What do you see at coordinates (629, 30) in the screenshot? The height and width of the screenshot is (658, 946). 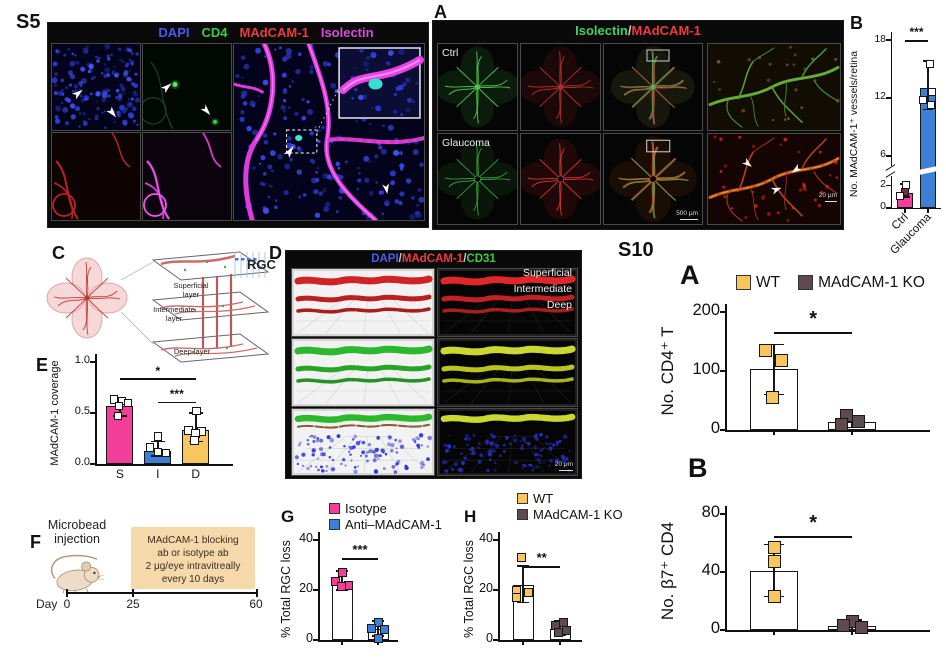 I see `a-channel-slash: /` at bounding box center [629, 30].